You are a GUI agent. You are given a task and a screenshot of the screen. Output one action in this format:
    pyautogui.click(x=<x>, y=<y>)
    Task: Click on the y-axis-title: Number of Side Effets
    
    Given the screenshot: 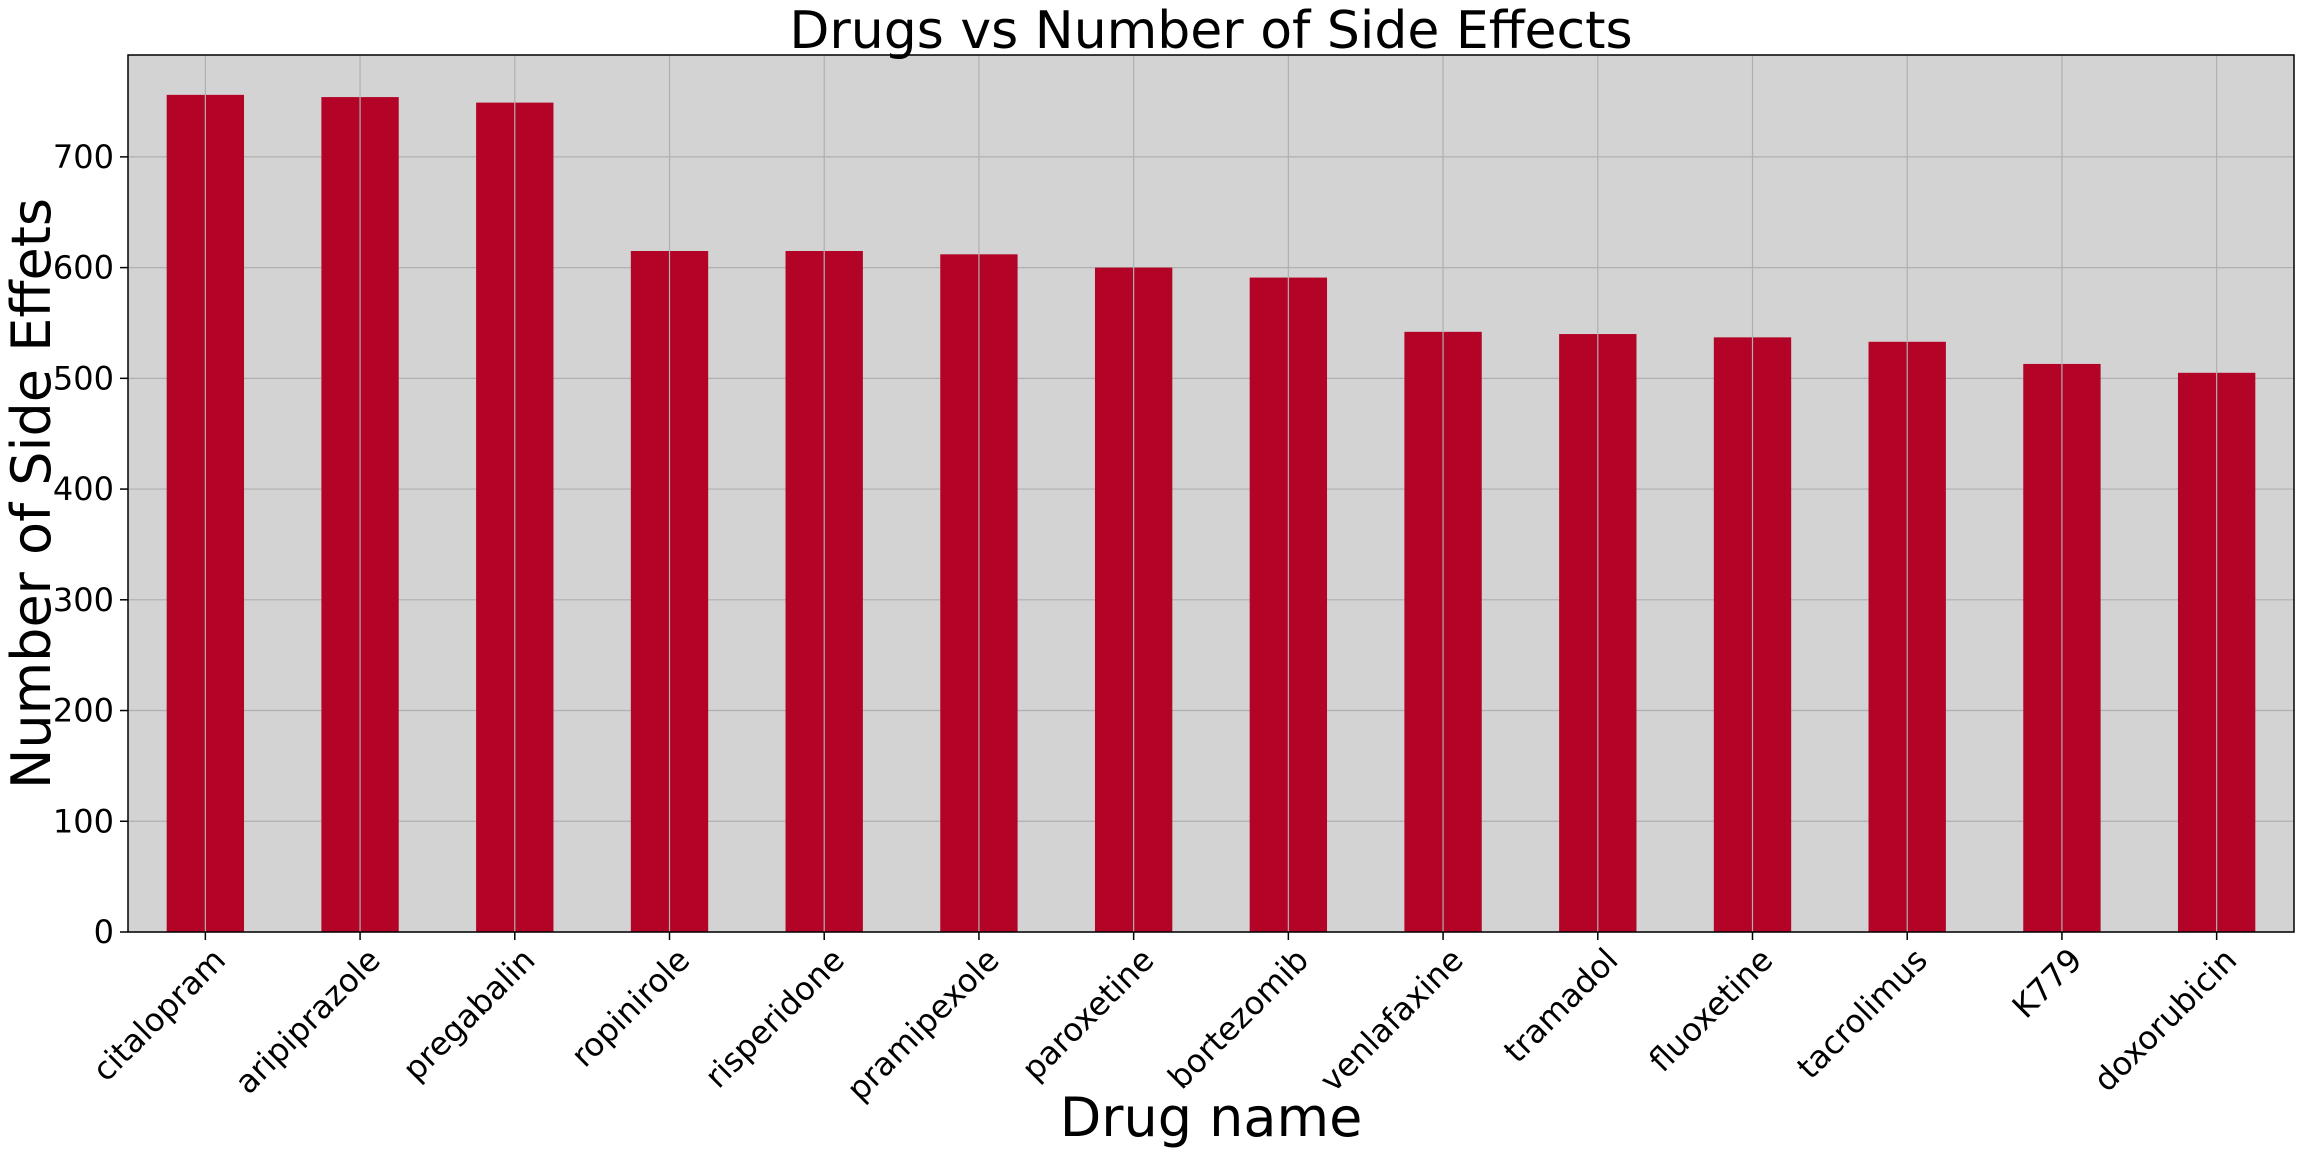 What is the action you would take?
    pyautogui.click(x=31, y=493)
    